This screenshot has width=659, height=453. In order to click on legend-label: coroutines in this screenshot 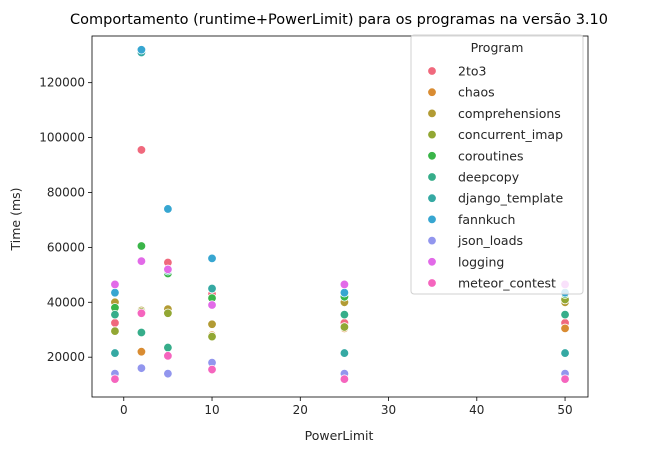, I will do `click(490, 155)`.